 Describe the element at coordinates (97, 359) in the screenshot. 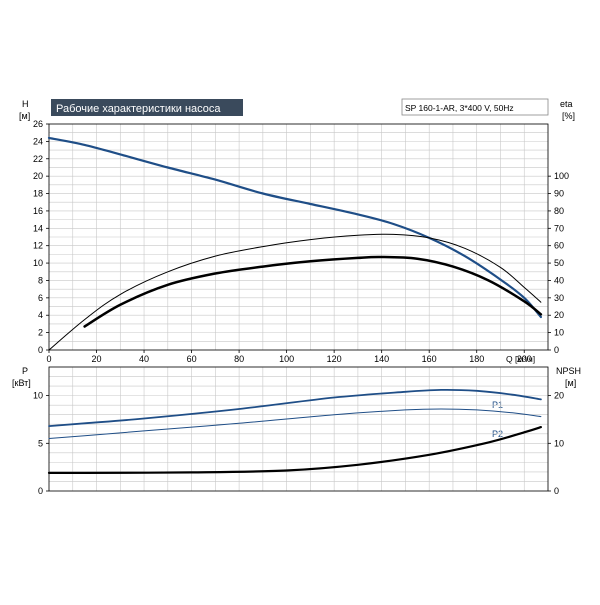

I see `x-tick-label: 20` at that location.